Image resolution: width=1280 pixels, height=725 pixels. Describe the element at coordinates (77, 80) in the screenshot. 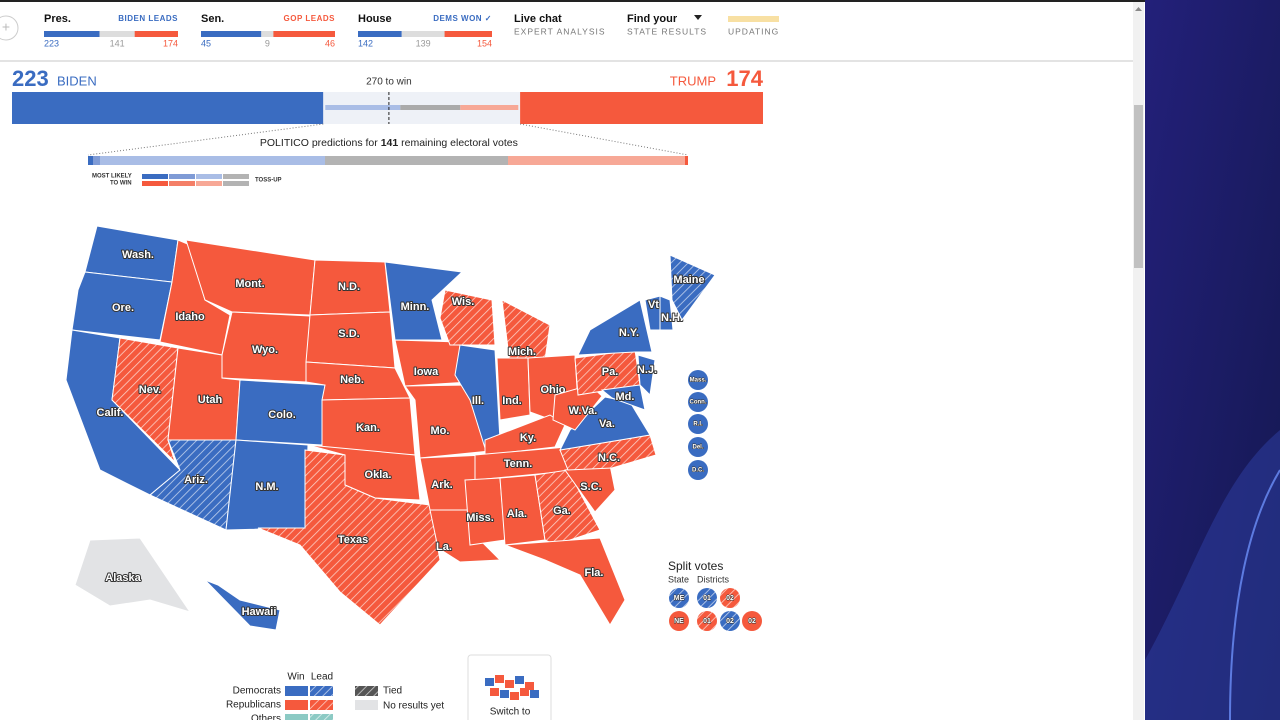

I see `dem-name: BIDEN` at that location.